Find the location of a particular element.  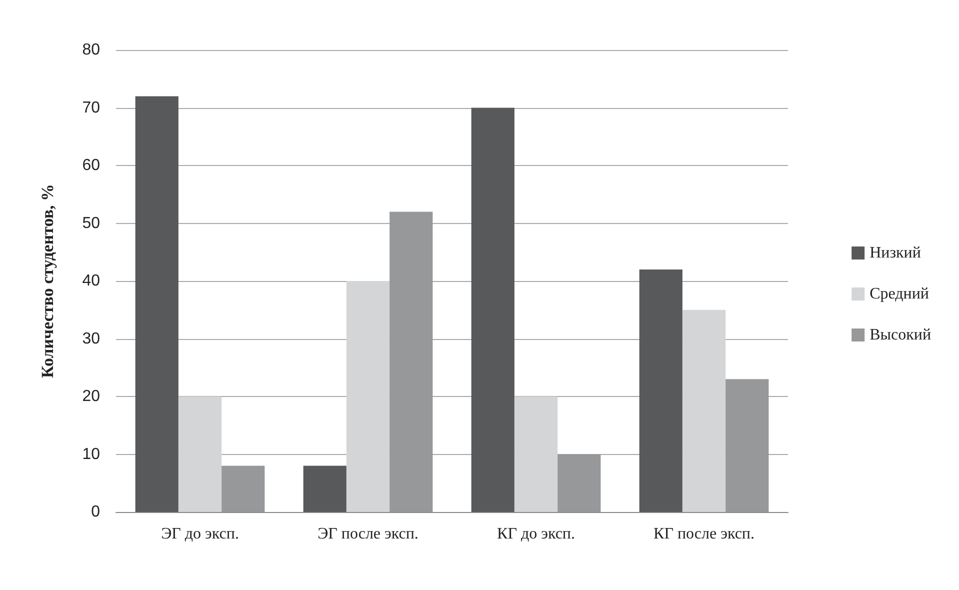

x-tick-label: КГ после эксп. is located at coordinates (704, 534).